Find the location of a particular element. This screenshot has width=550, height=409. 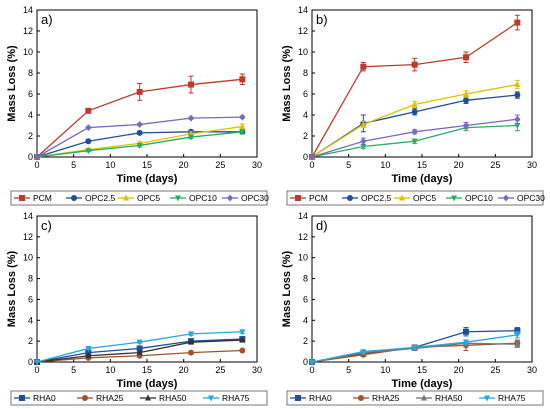

x-tick-label: 10 is located at coordinates (385, 165).